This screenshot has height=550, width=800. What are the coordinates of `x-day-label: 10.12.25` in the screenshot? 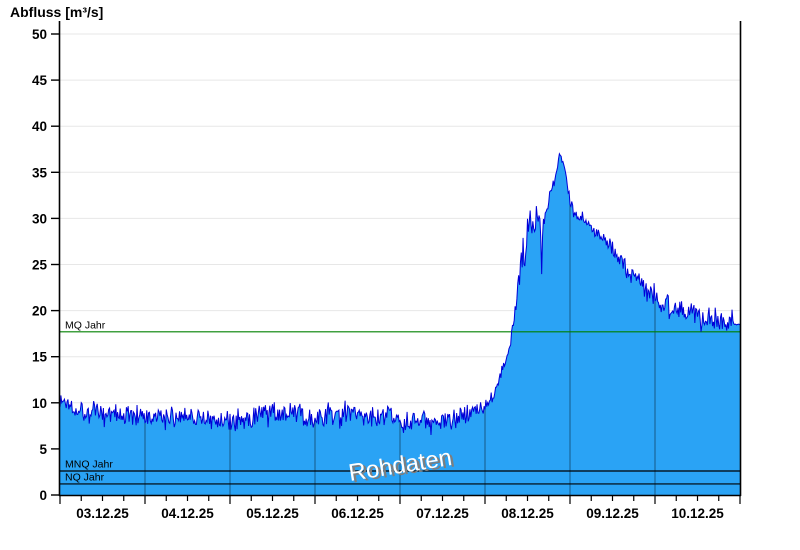 It's located at (697, 513).